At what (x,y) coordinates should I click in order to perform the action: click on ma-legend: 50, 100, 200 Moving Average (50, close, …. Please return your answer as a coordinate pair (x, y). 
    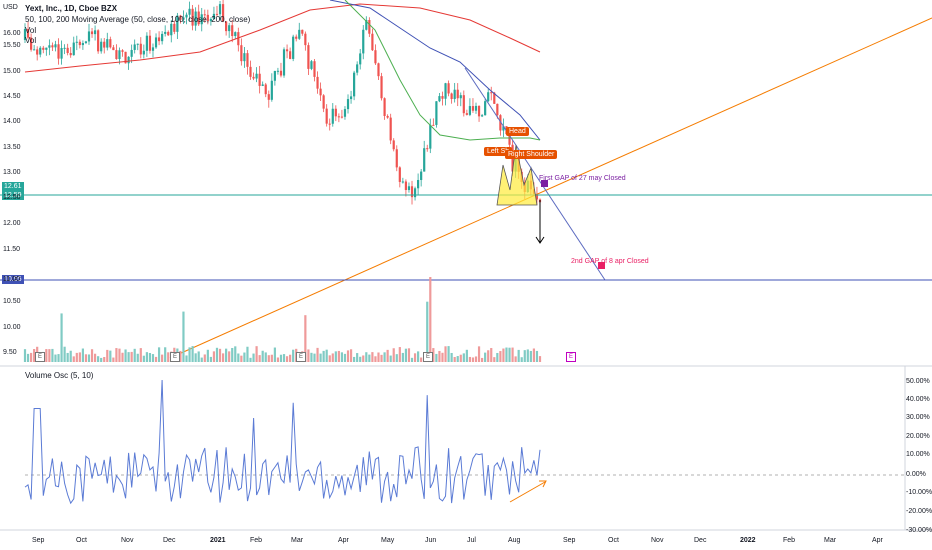
    Looking at the image, I should click on (138, 19).